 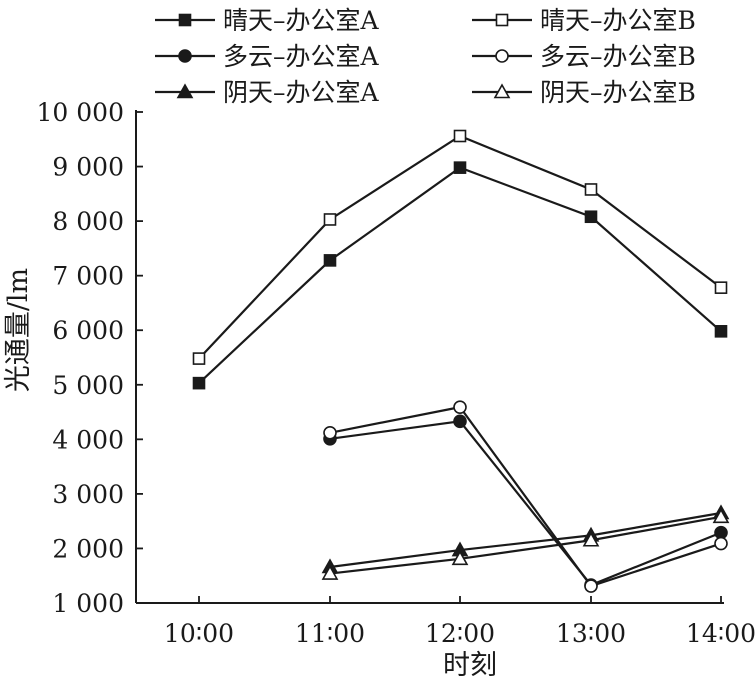 I want to click on x-tick-label: 14∶00, so click(x=721, y=633).